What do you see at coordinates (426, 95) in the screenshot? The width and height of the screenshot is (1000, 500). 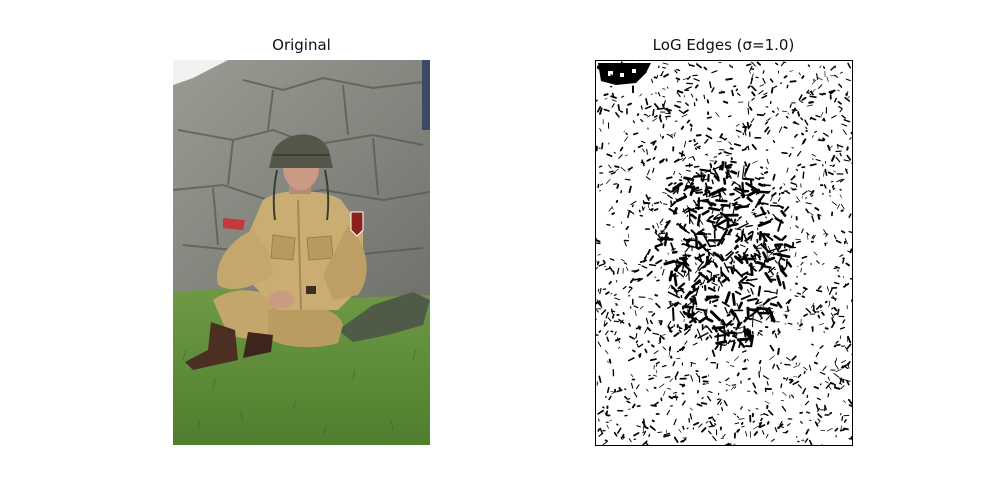 I see `background-figure` at bounding box center [426, 95].